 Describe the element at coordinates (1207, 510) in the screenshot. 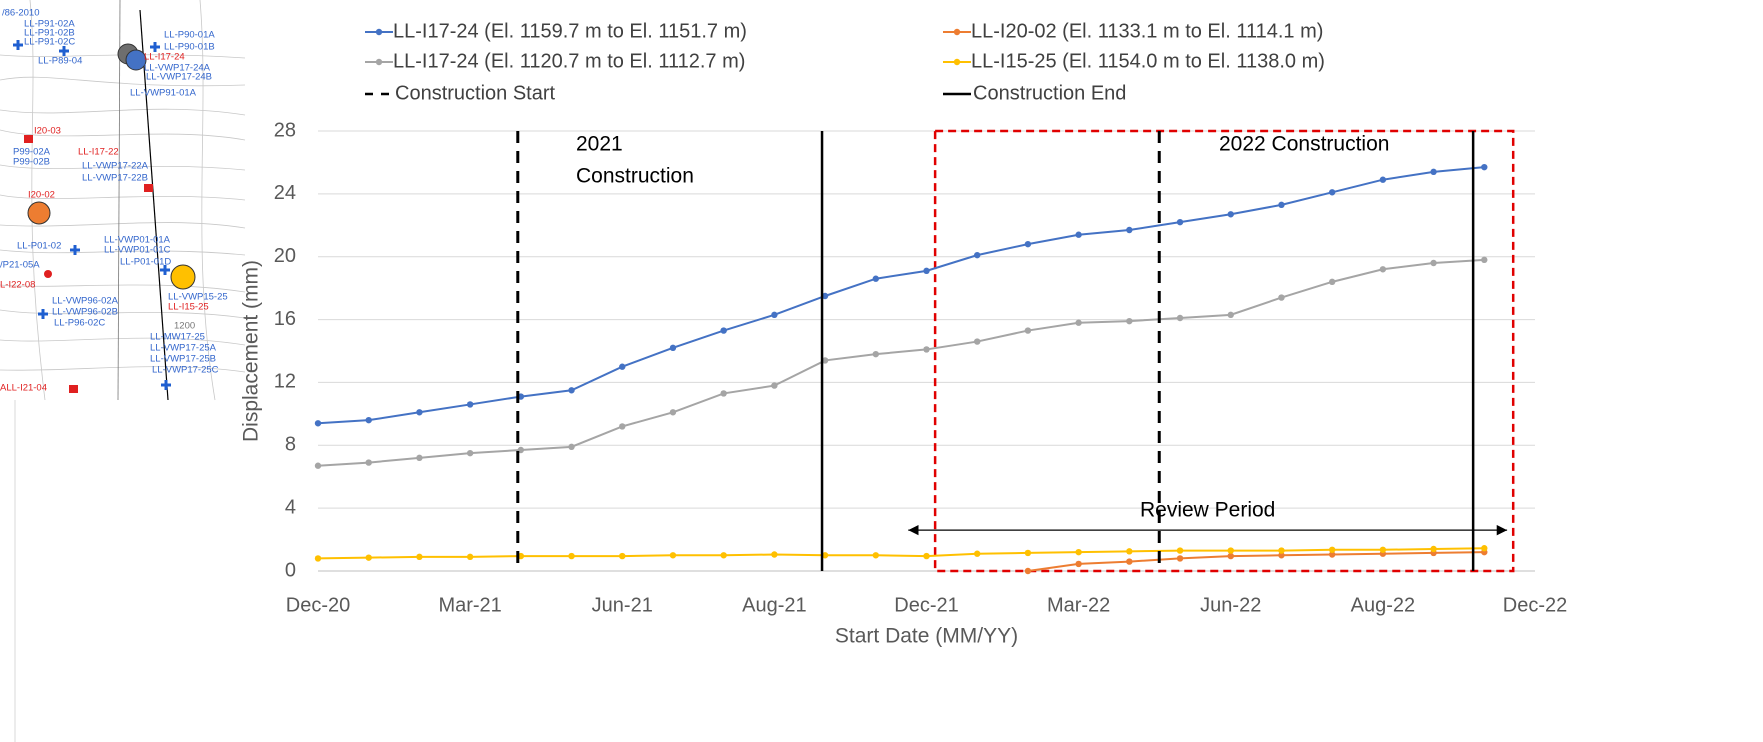

I see `annotation: Review Period` at that location.